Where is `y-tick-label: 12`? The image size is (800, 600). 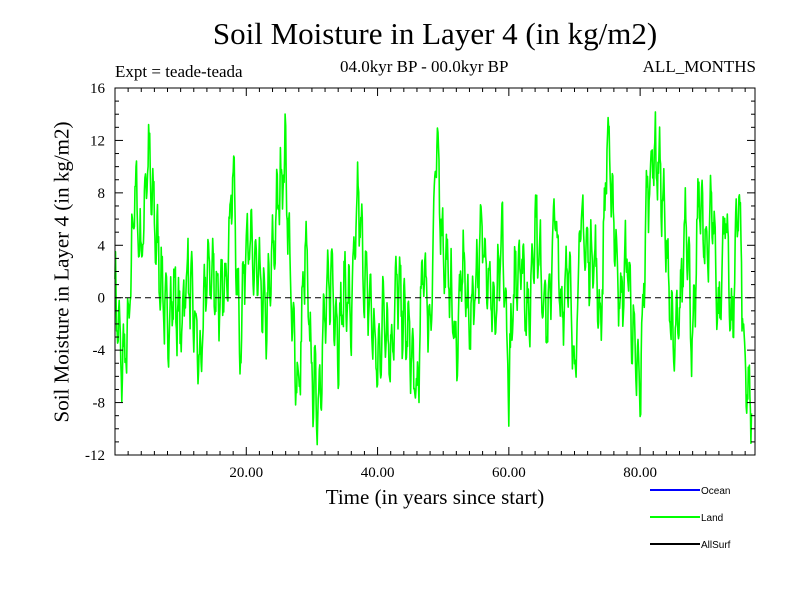
y-tick-label: 12 is located at coordinates (97, 141).